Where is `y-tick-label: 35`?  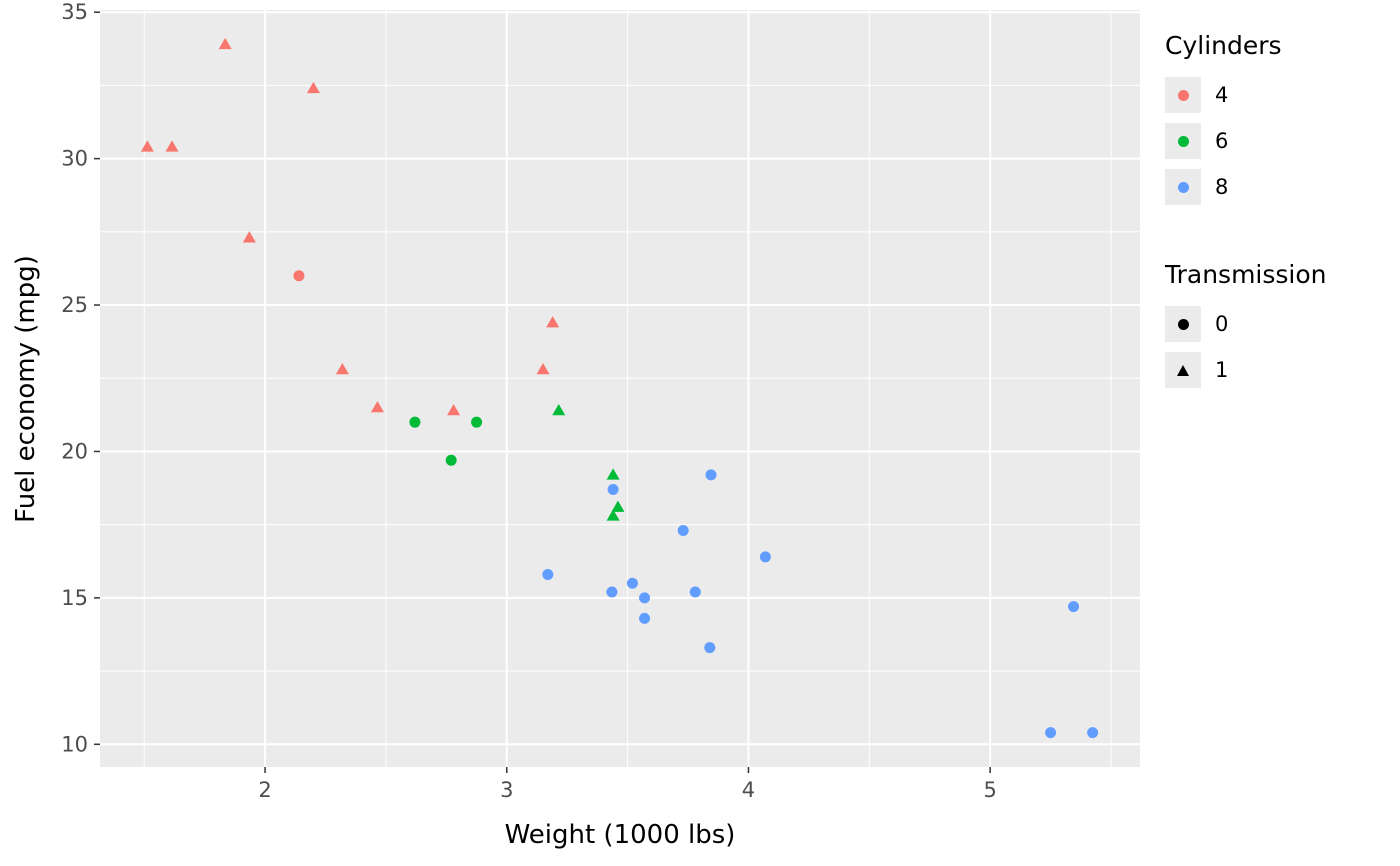
y-tick-label: 35 is located at coordinates (74, 12).